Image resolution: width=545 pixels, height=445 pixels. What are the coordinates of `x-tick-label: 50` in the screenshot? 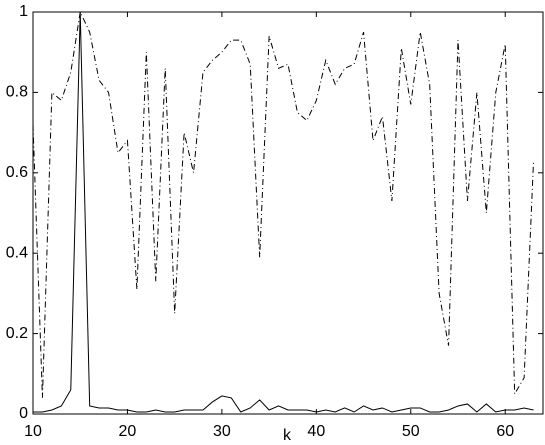 It's located at (411, 431).